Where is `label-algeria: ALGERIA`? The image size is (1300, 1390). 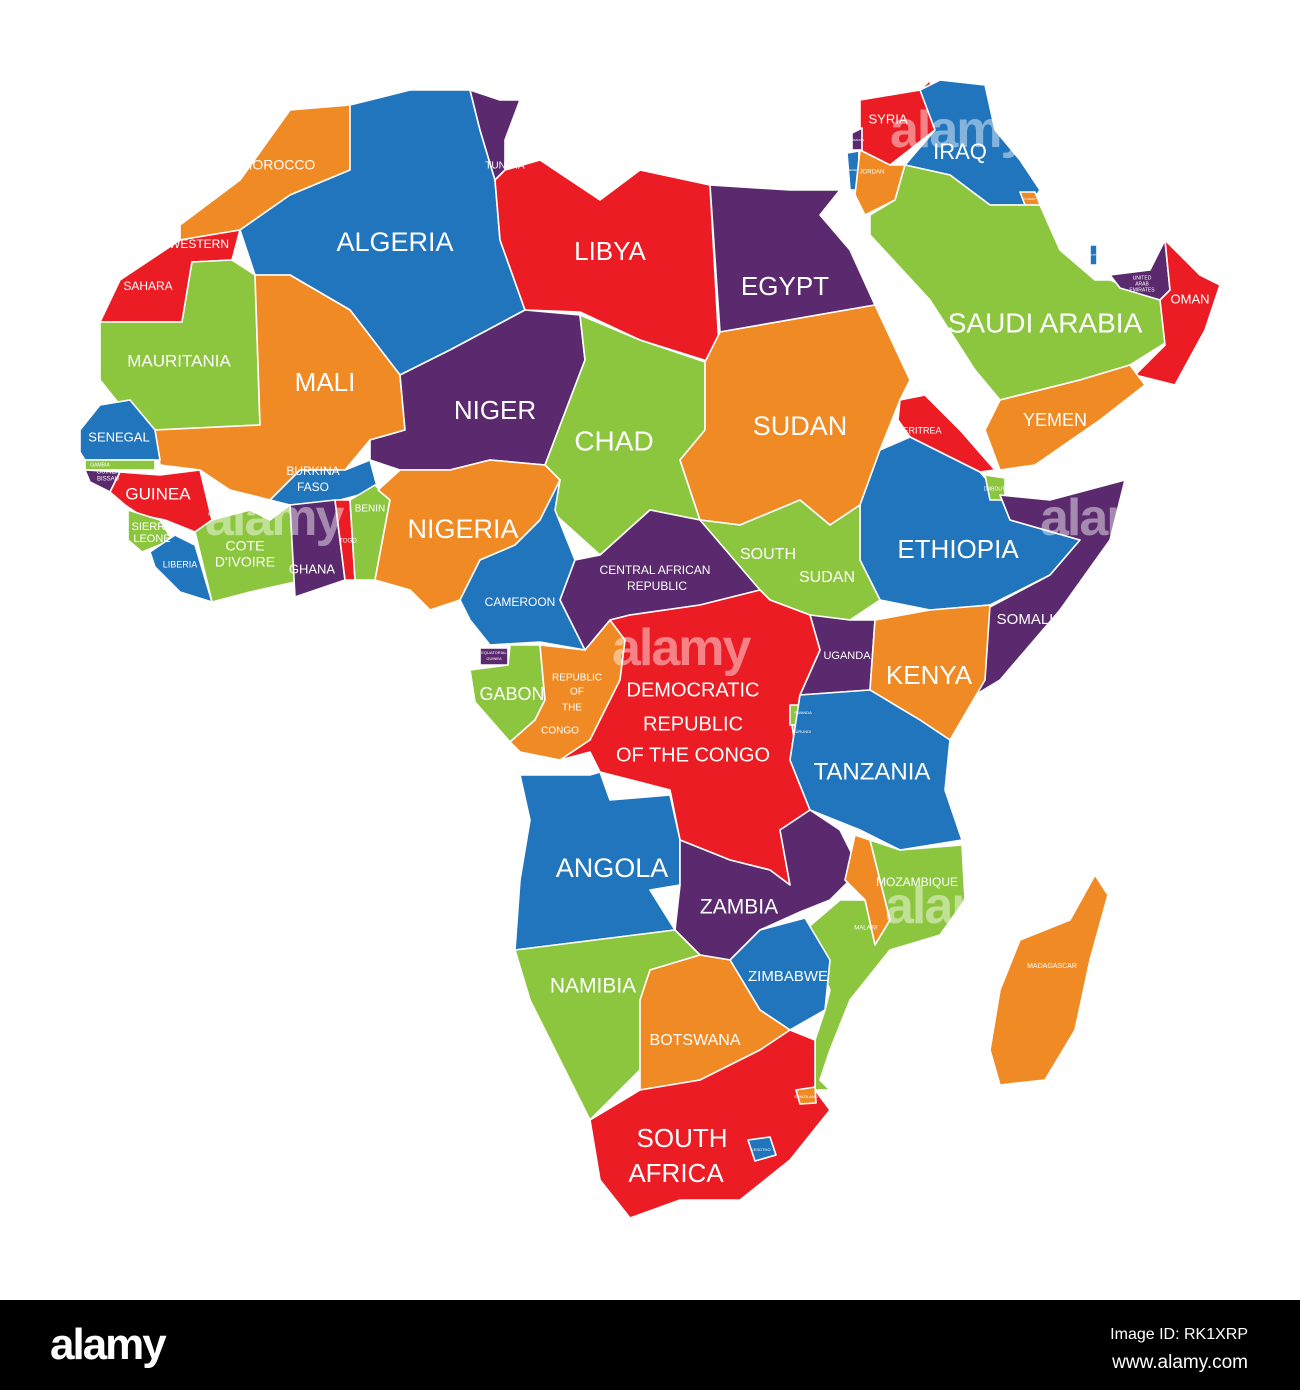 label-algeria: ALGERIA is located at coordinates (394, 242).